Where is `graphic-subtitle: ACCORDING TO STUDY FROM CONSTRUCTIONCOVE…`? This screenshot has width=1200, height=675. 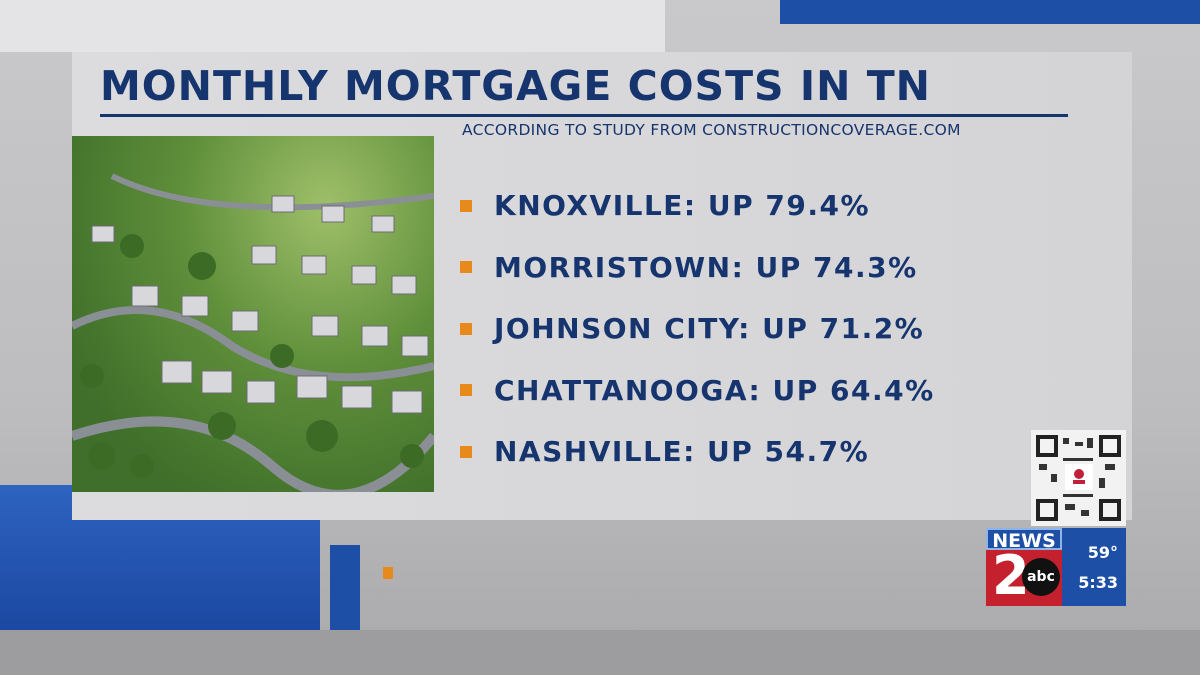
graphic-subtitle: ACCORDING TO STUDY FROM CONSTRUCTIONCOVE… is located at coordinates (711, 130).